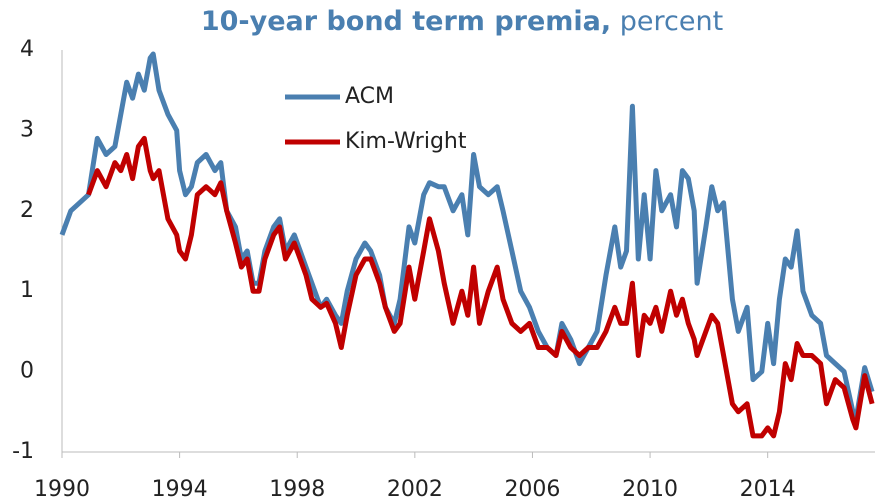  What do you see at coordinates (23, 451) in the screenshot?
I see `y-tick-label: -1` at bounding box center [23, 451].